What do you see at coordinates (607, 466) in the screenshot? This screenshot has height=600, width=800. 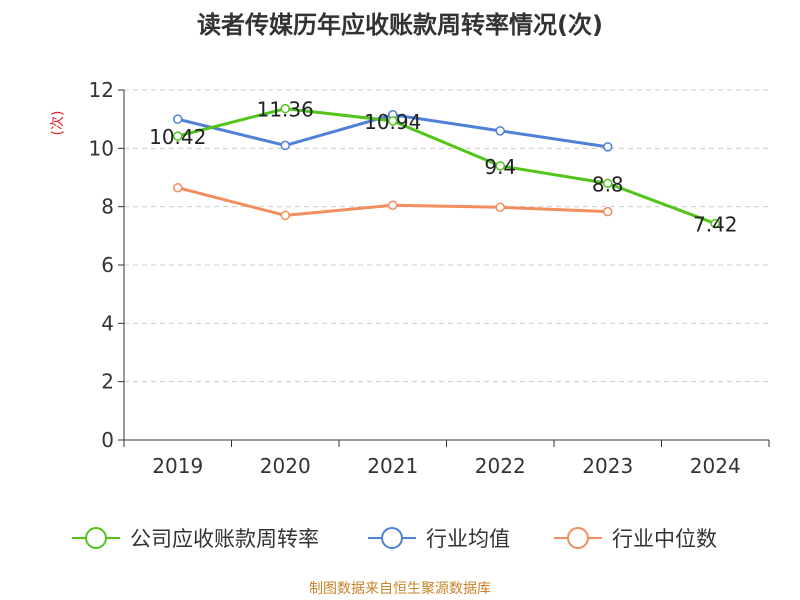 I see `x-tick-label-2023: 2023` at bounding box center [607, 466].